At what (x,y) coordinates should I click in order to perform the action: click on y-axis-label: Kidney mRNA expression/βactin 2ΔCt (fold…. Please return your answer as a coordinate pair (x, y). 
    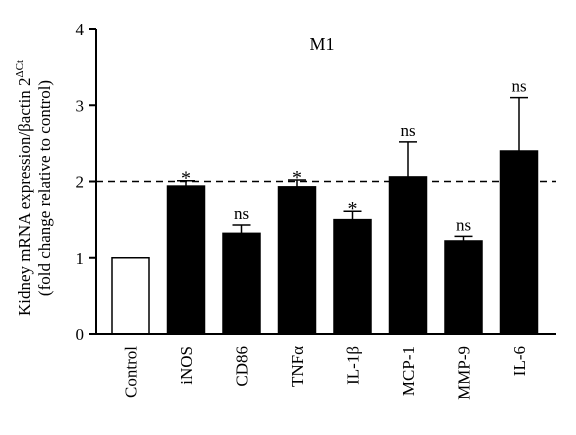
    Looking at the image, I should click on (34, 188).